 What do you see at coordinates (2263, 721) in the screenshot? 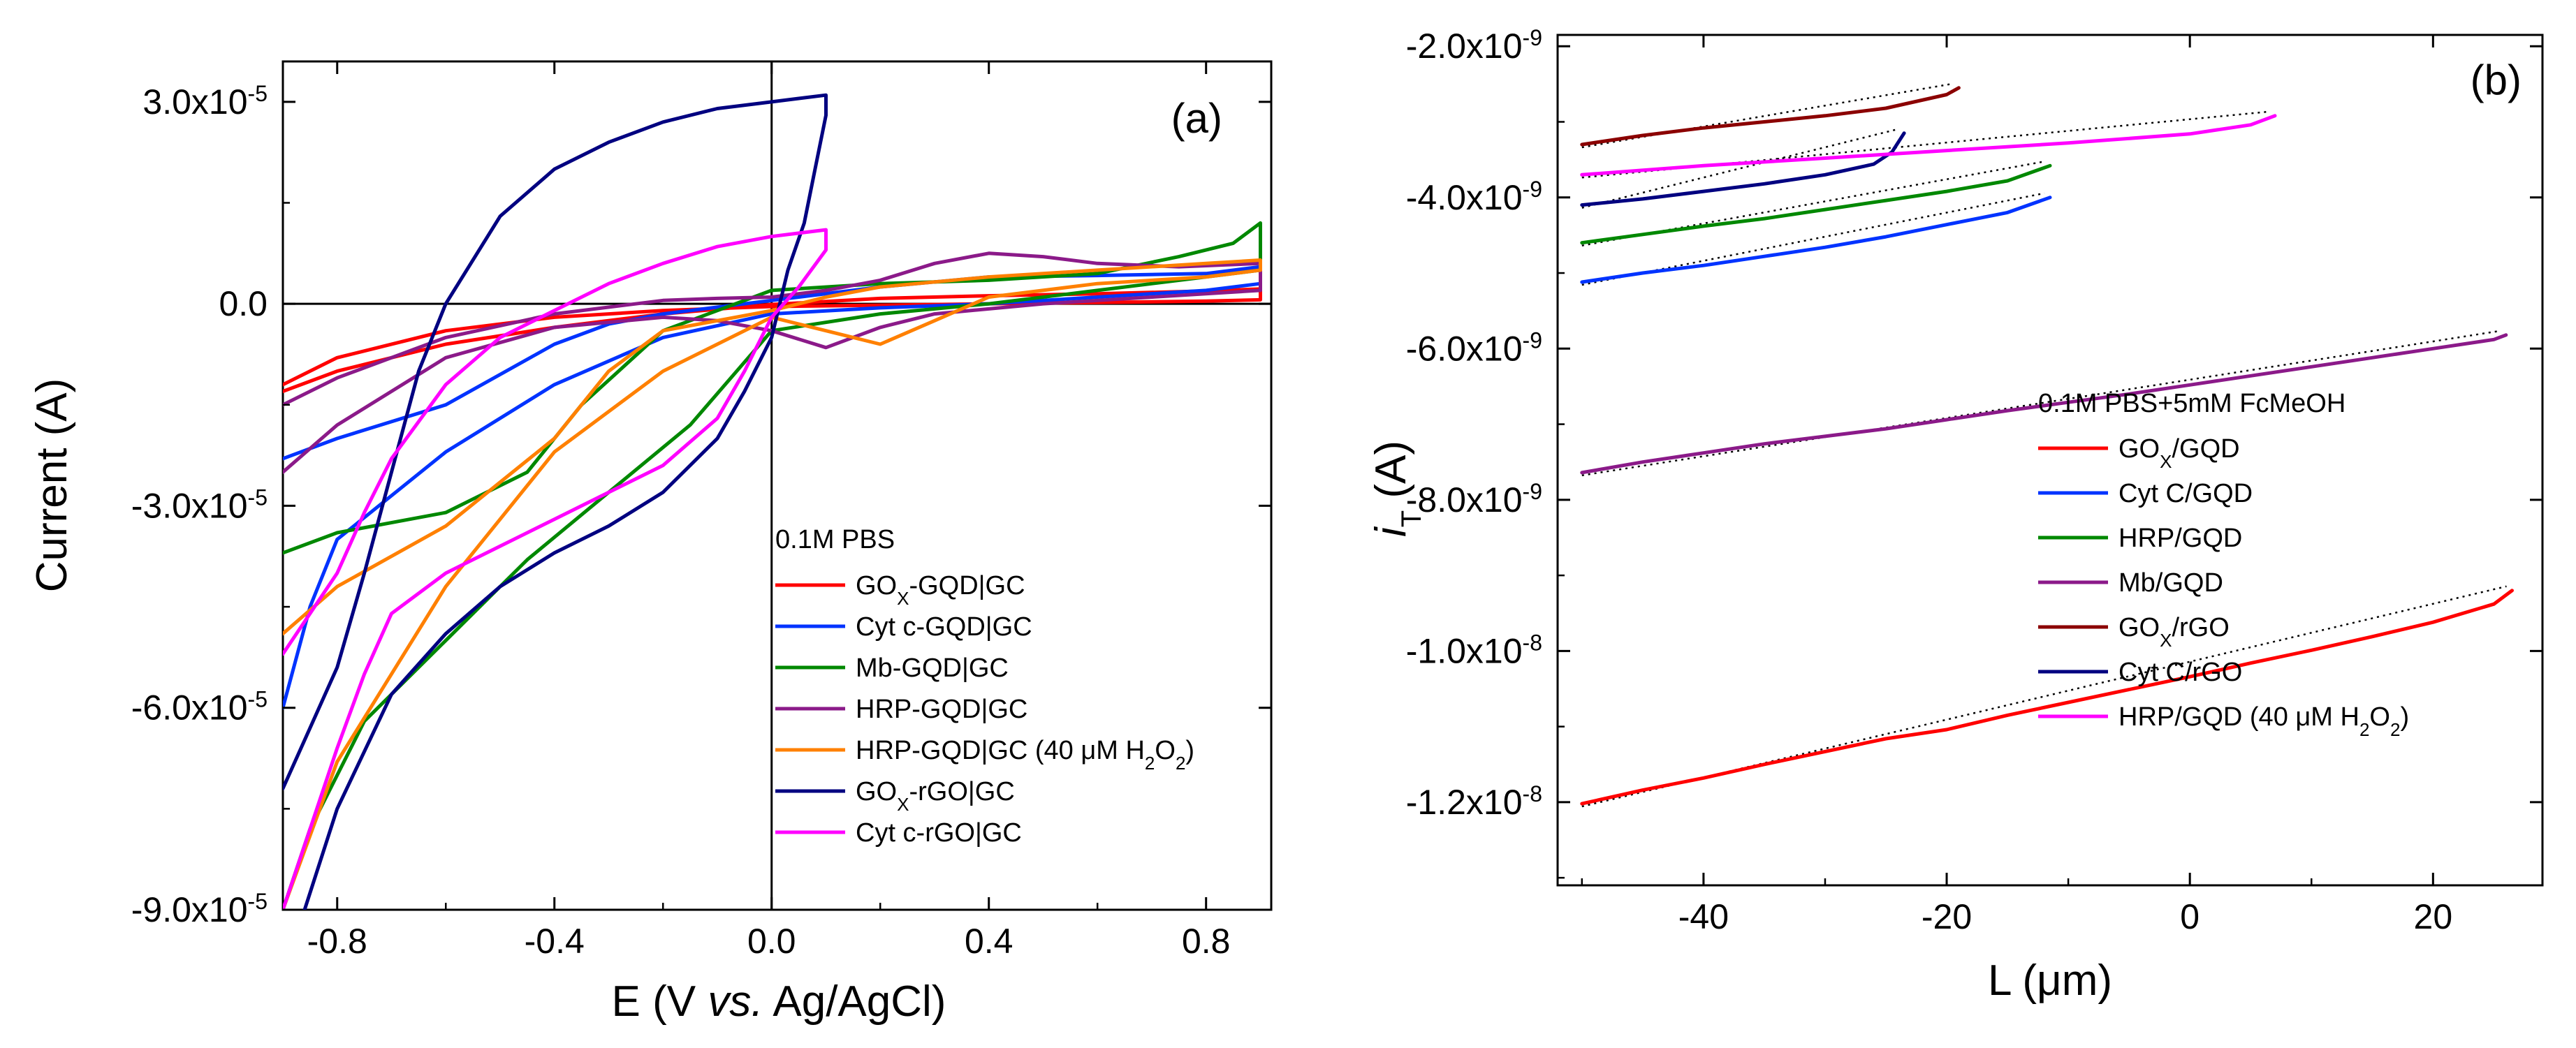
I see `legend-entry: HRP/GQD (40 μM H2O2)` at bounding box center [2263, 721].